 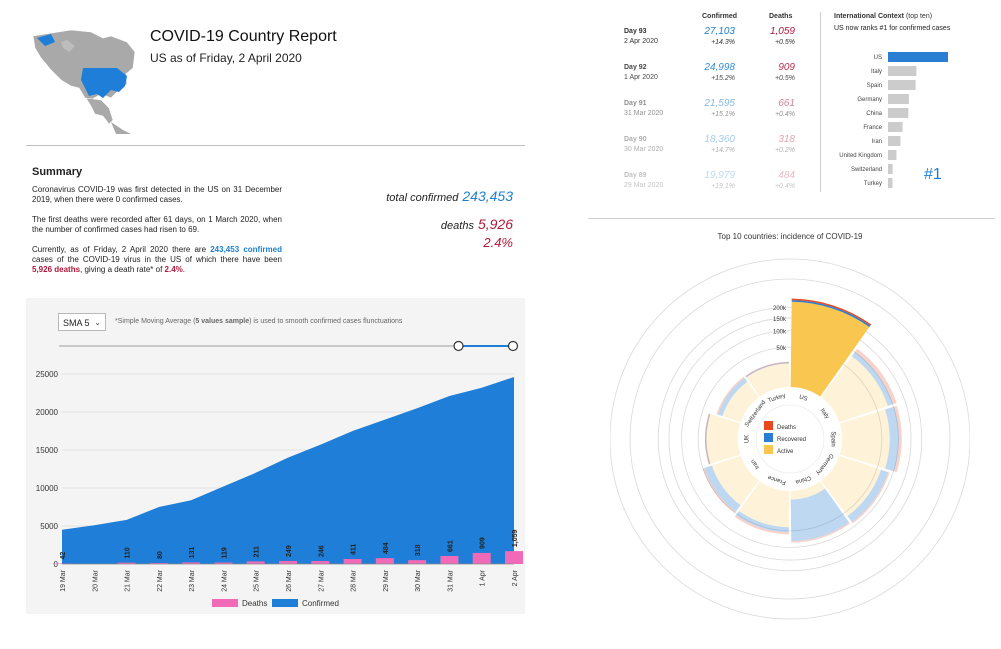 I want to click on table-row: Day 92 1 Apr 2020 24,998 +15.2% 909 +0.5%, so click(x=715, y=77).